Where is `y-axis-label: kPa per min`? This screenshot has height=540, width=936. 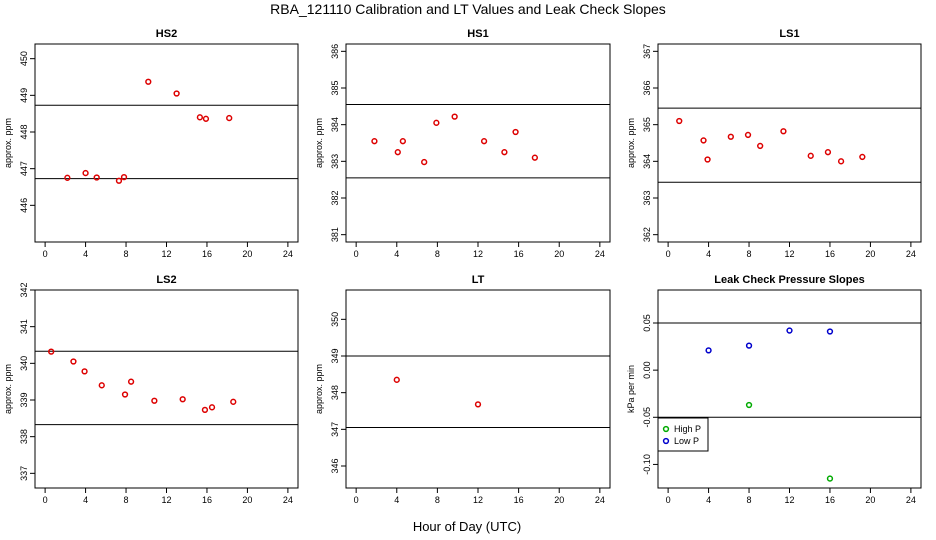 y-axis-label: kPa per min is located at coordinates (631, 389).